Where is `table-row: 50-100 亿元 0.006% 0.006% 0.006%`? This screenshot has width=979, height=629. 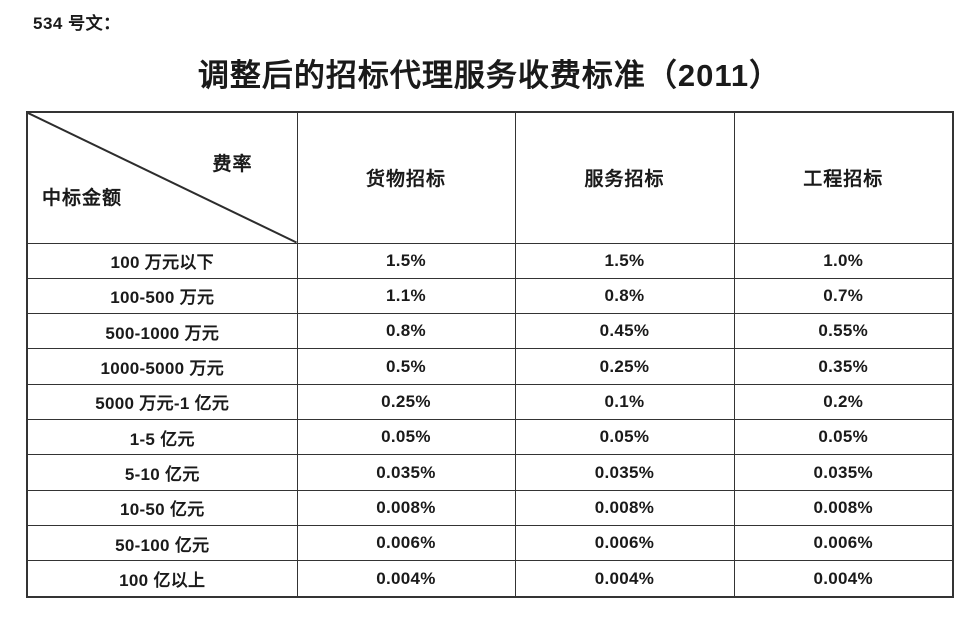 table-row: 50-100 亿元 0.006% 0.006% 0.006% is located at coordinates (490, 543).